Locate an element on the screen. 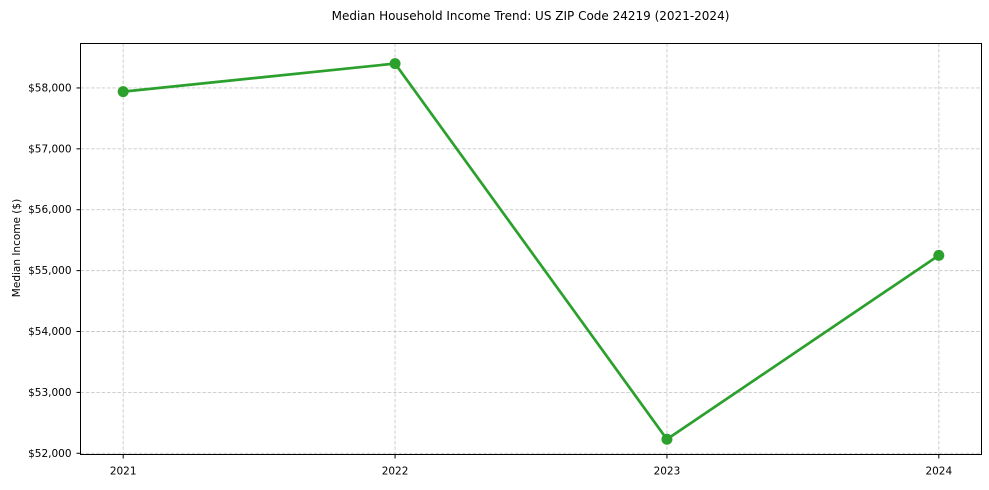 This screenshot has height=490, width=989. x-tick-label: 2024 is located at coordinates (938, 472).